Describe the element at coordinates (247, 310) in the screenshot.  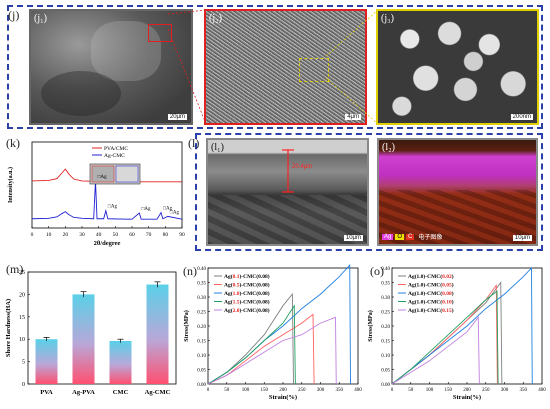
I see `stress-n-legend-label-4: Ag(2.0)-CMC(0.08)` at that location.